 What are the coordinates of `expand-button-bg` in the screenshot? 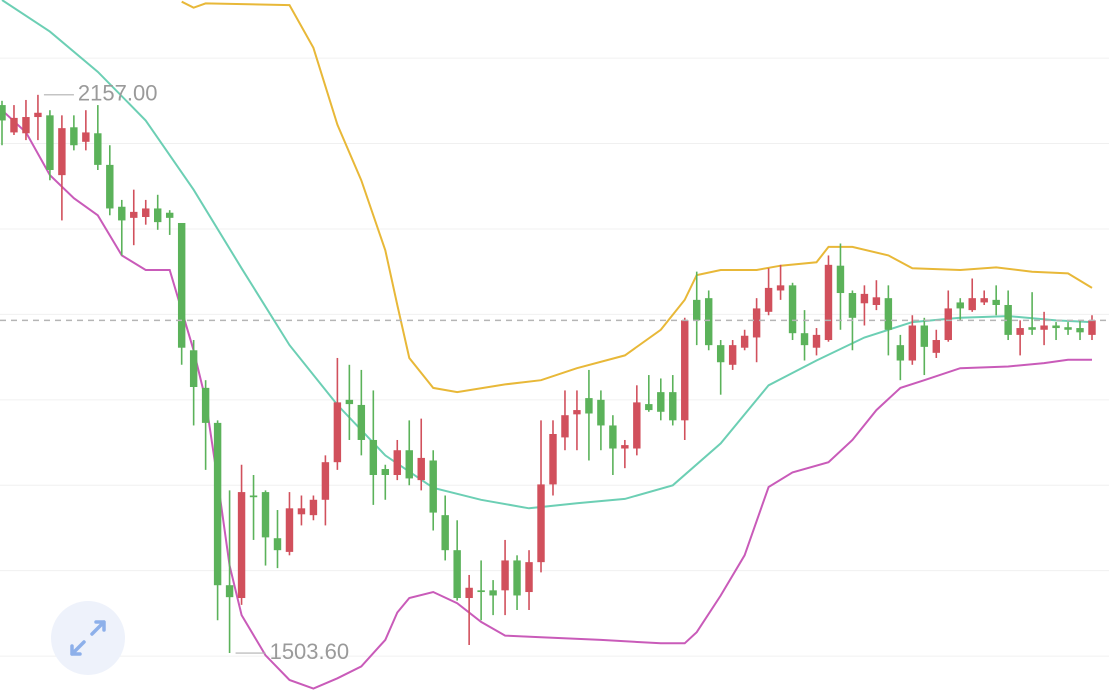 It's located at (88, 638).